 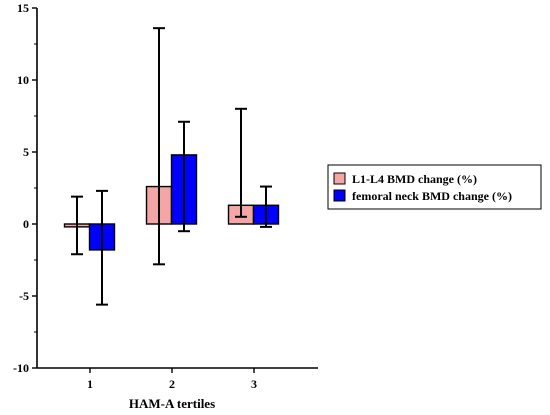 What do you see at coordinates (339, 178) in the screenshot?
I see `legend-swatch-l1-l4` at bounding box center [339, 178].